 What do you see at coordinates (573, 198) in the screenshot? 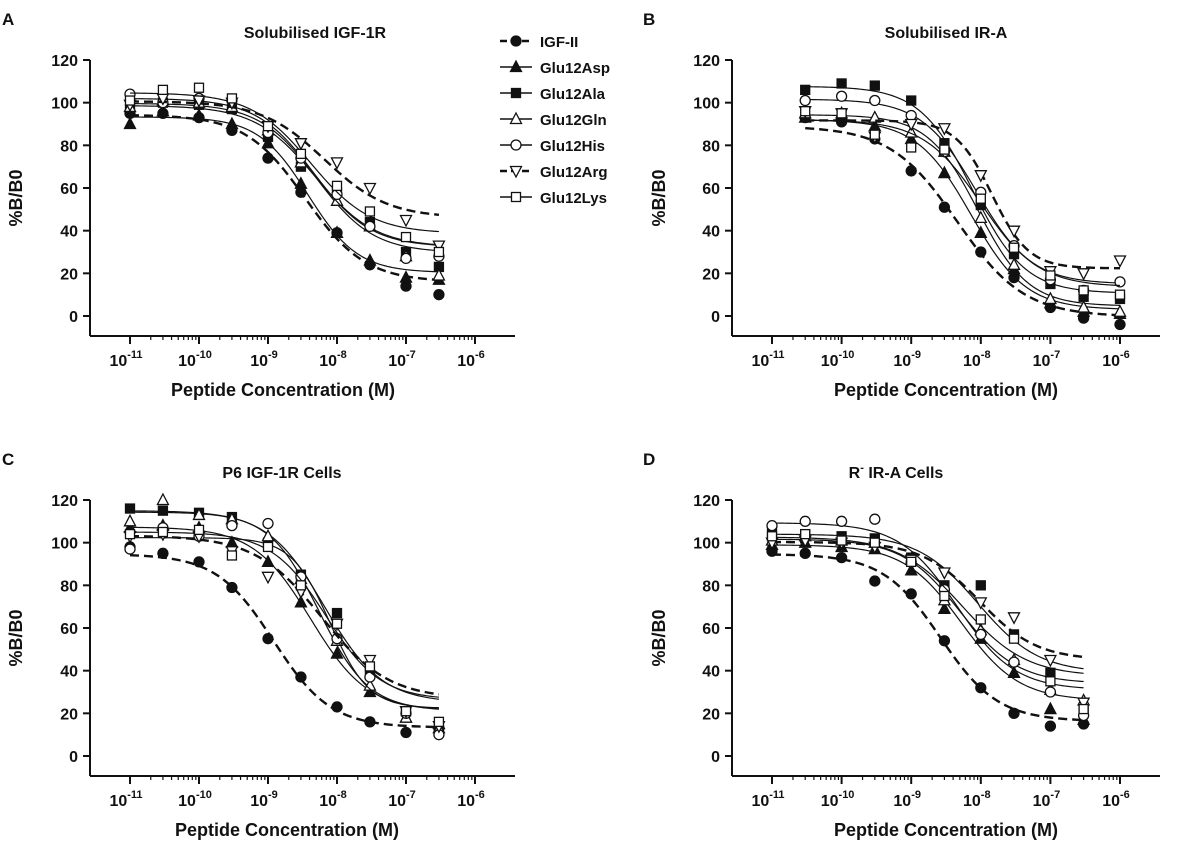
I see `legend-label: Glu12Lys` at bounding box center [573, 198].